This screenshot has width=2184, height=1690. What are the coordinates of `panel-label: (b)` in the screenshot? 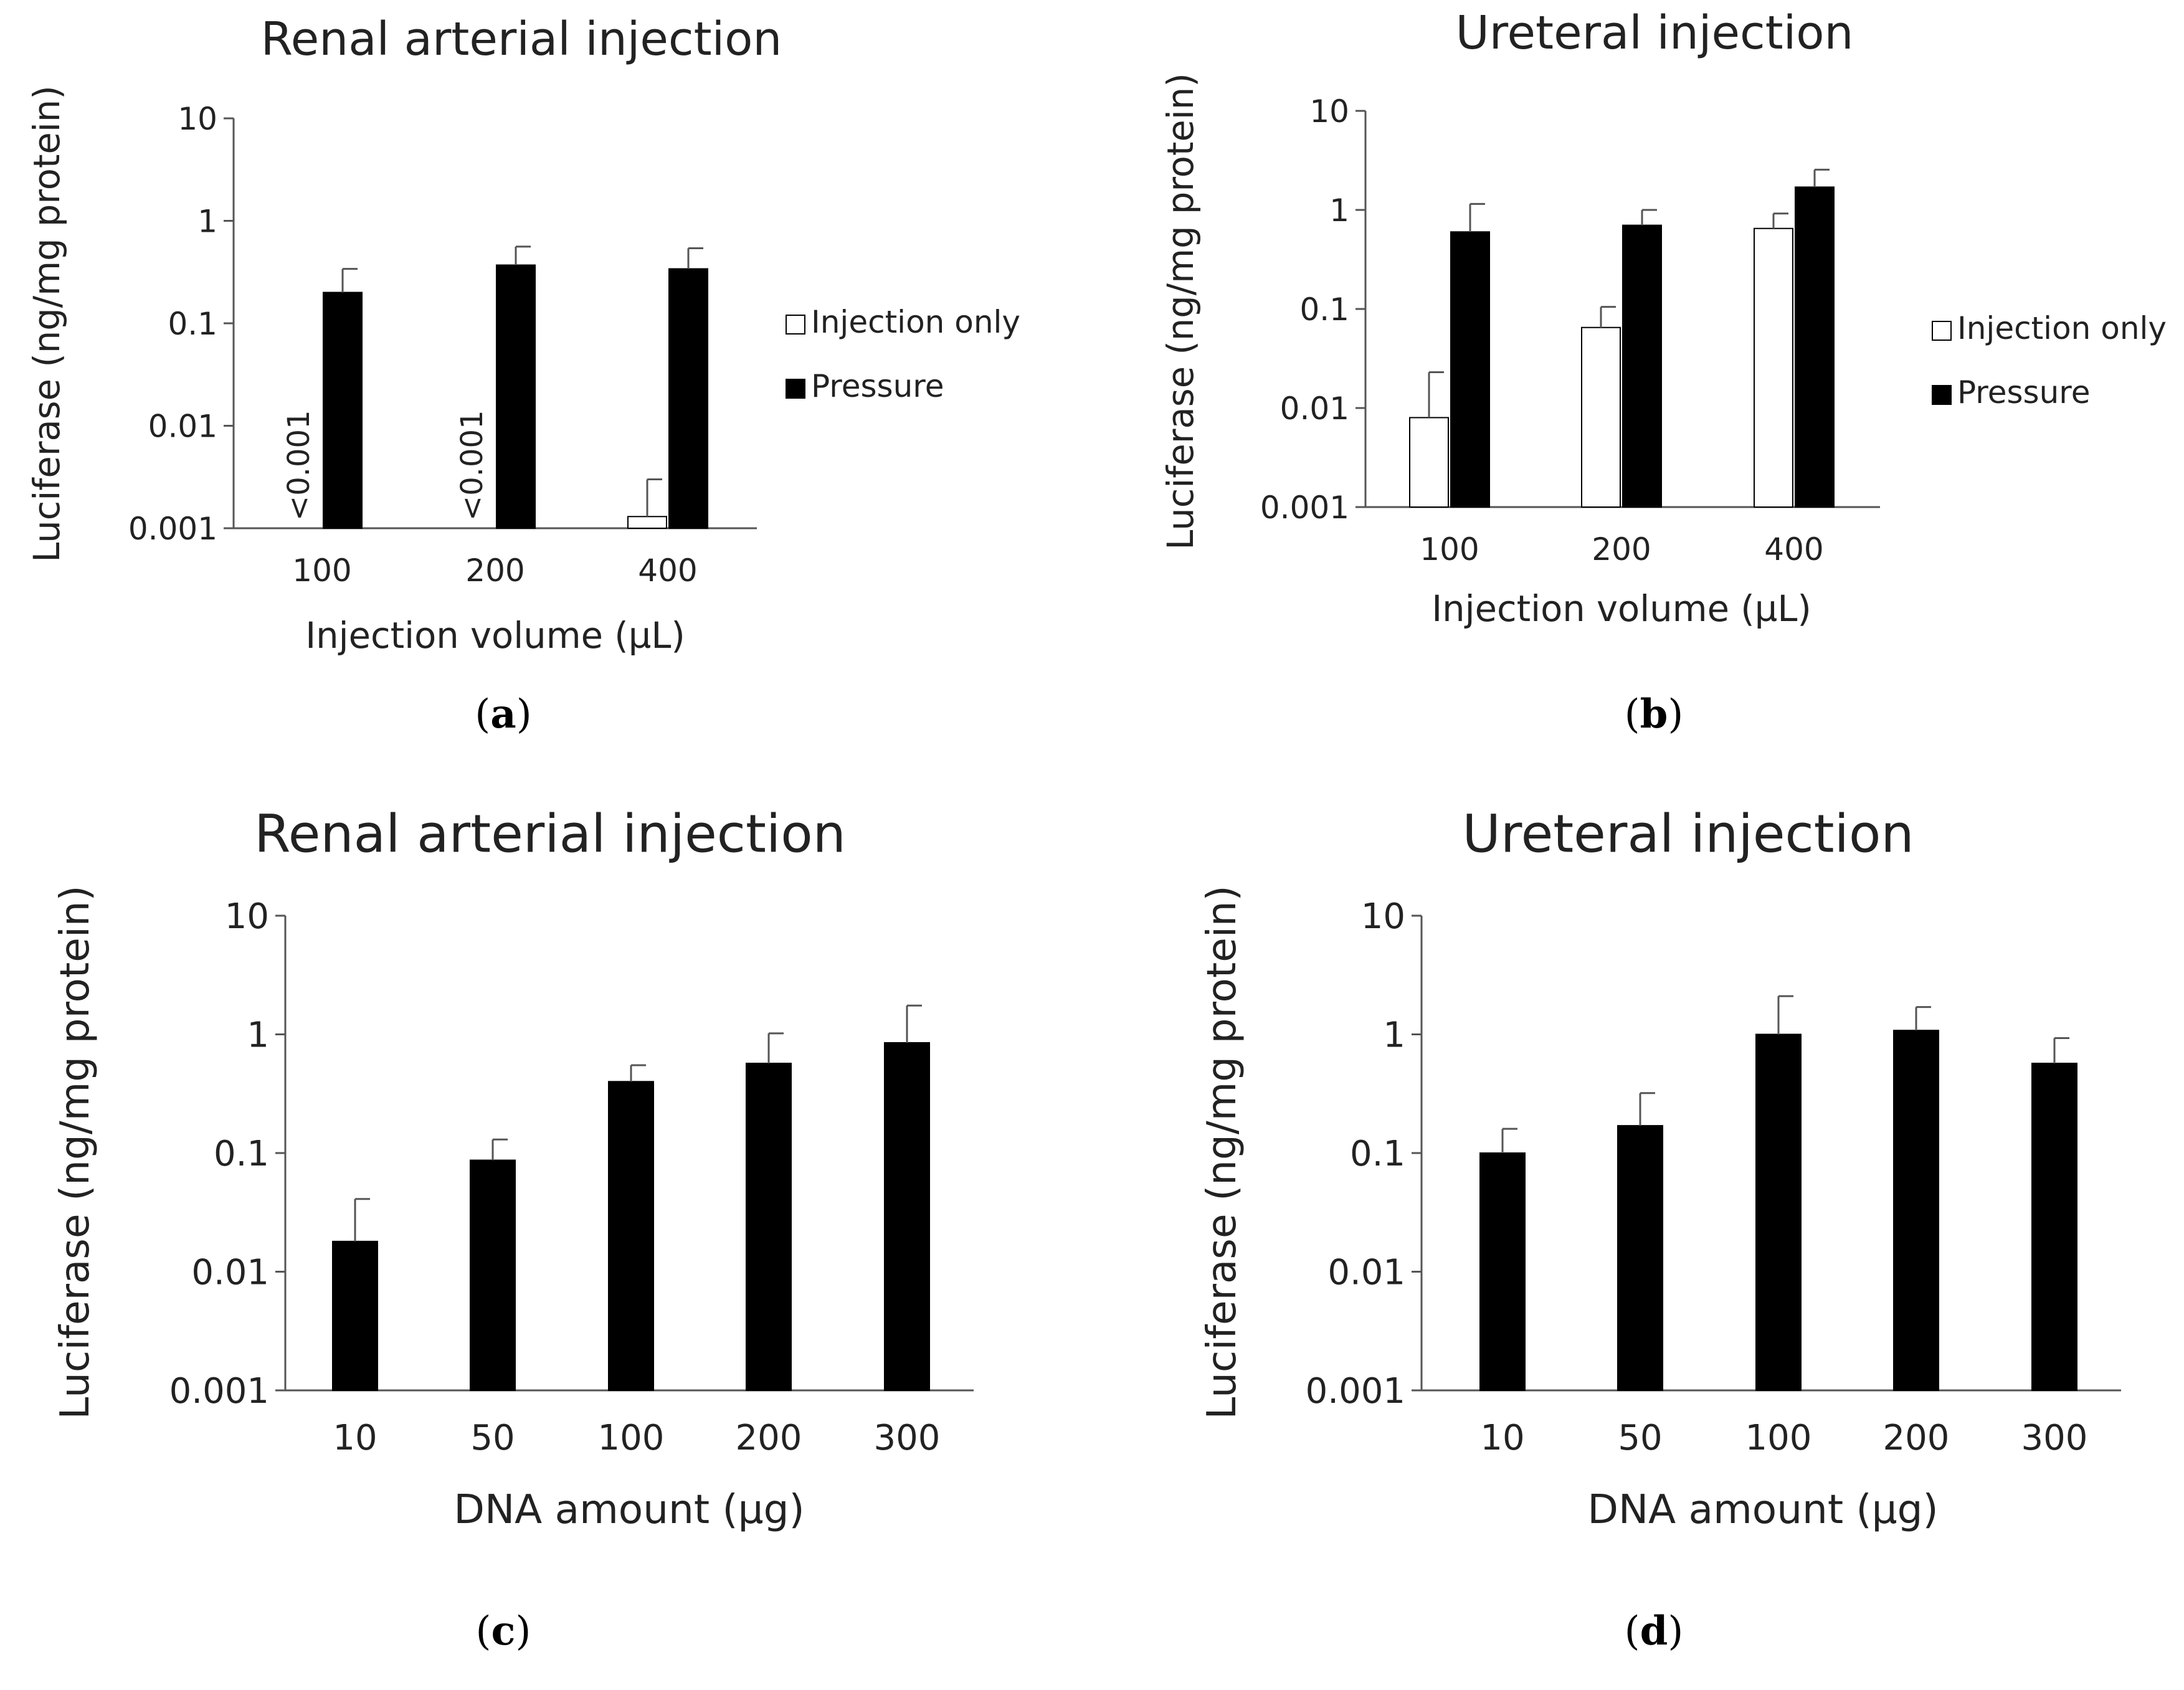 It's located at (1654, 715).